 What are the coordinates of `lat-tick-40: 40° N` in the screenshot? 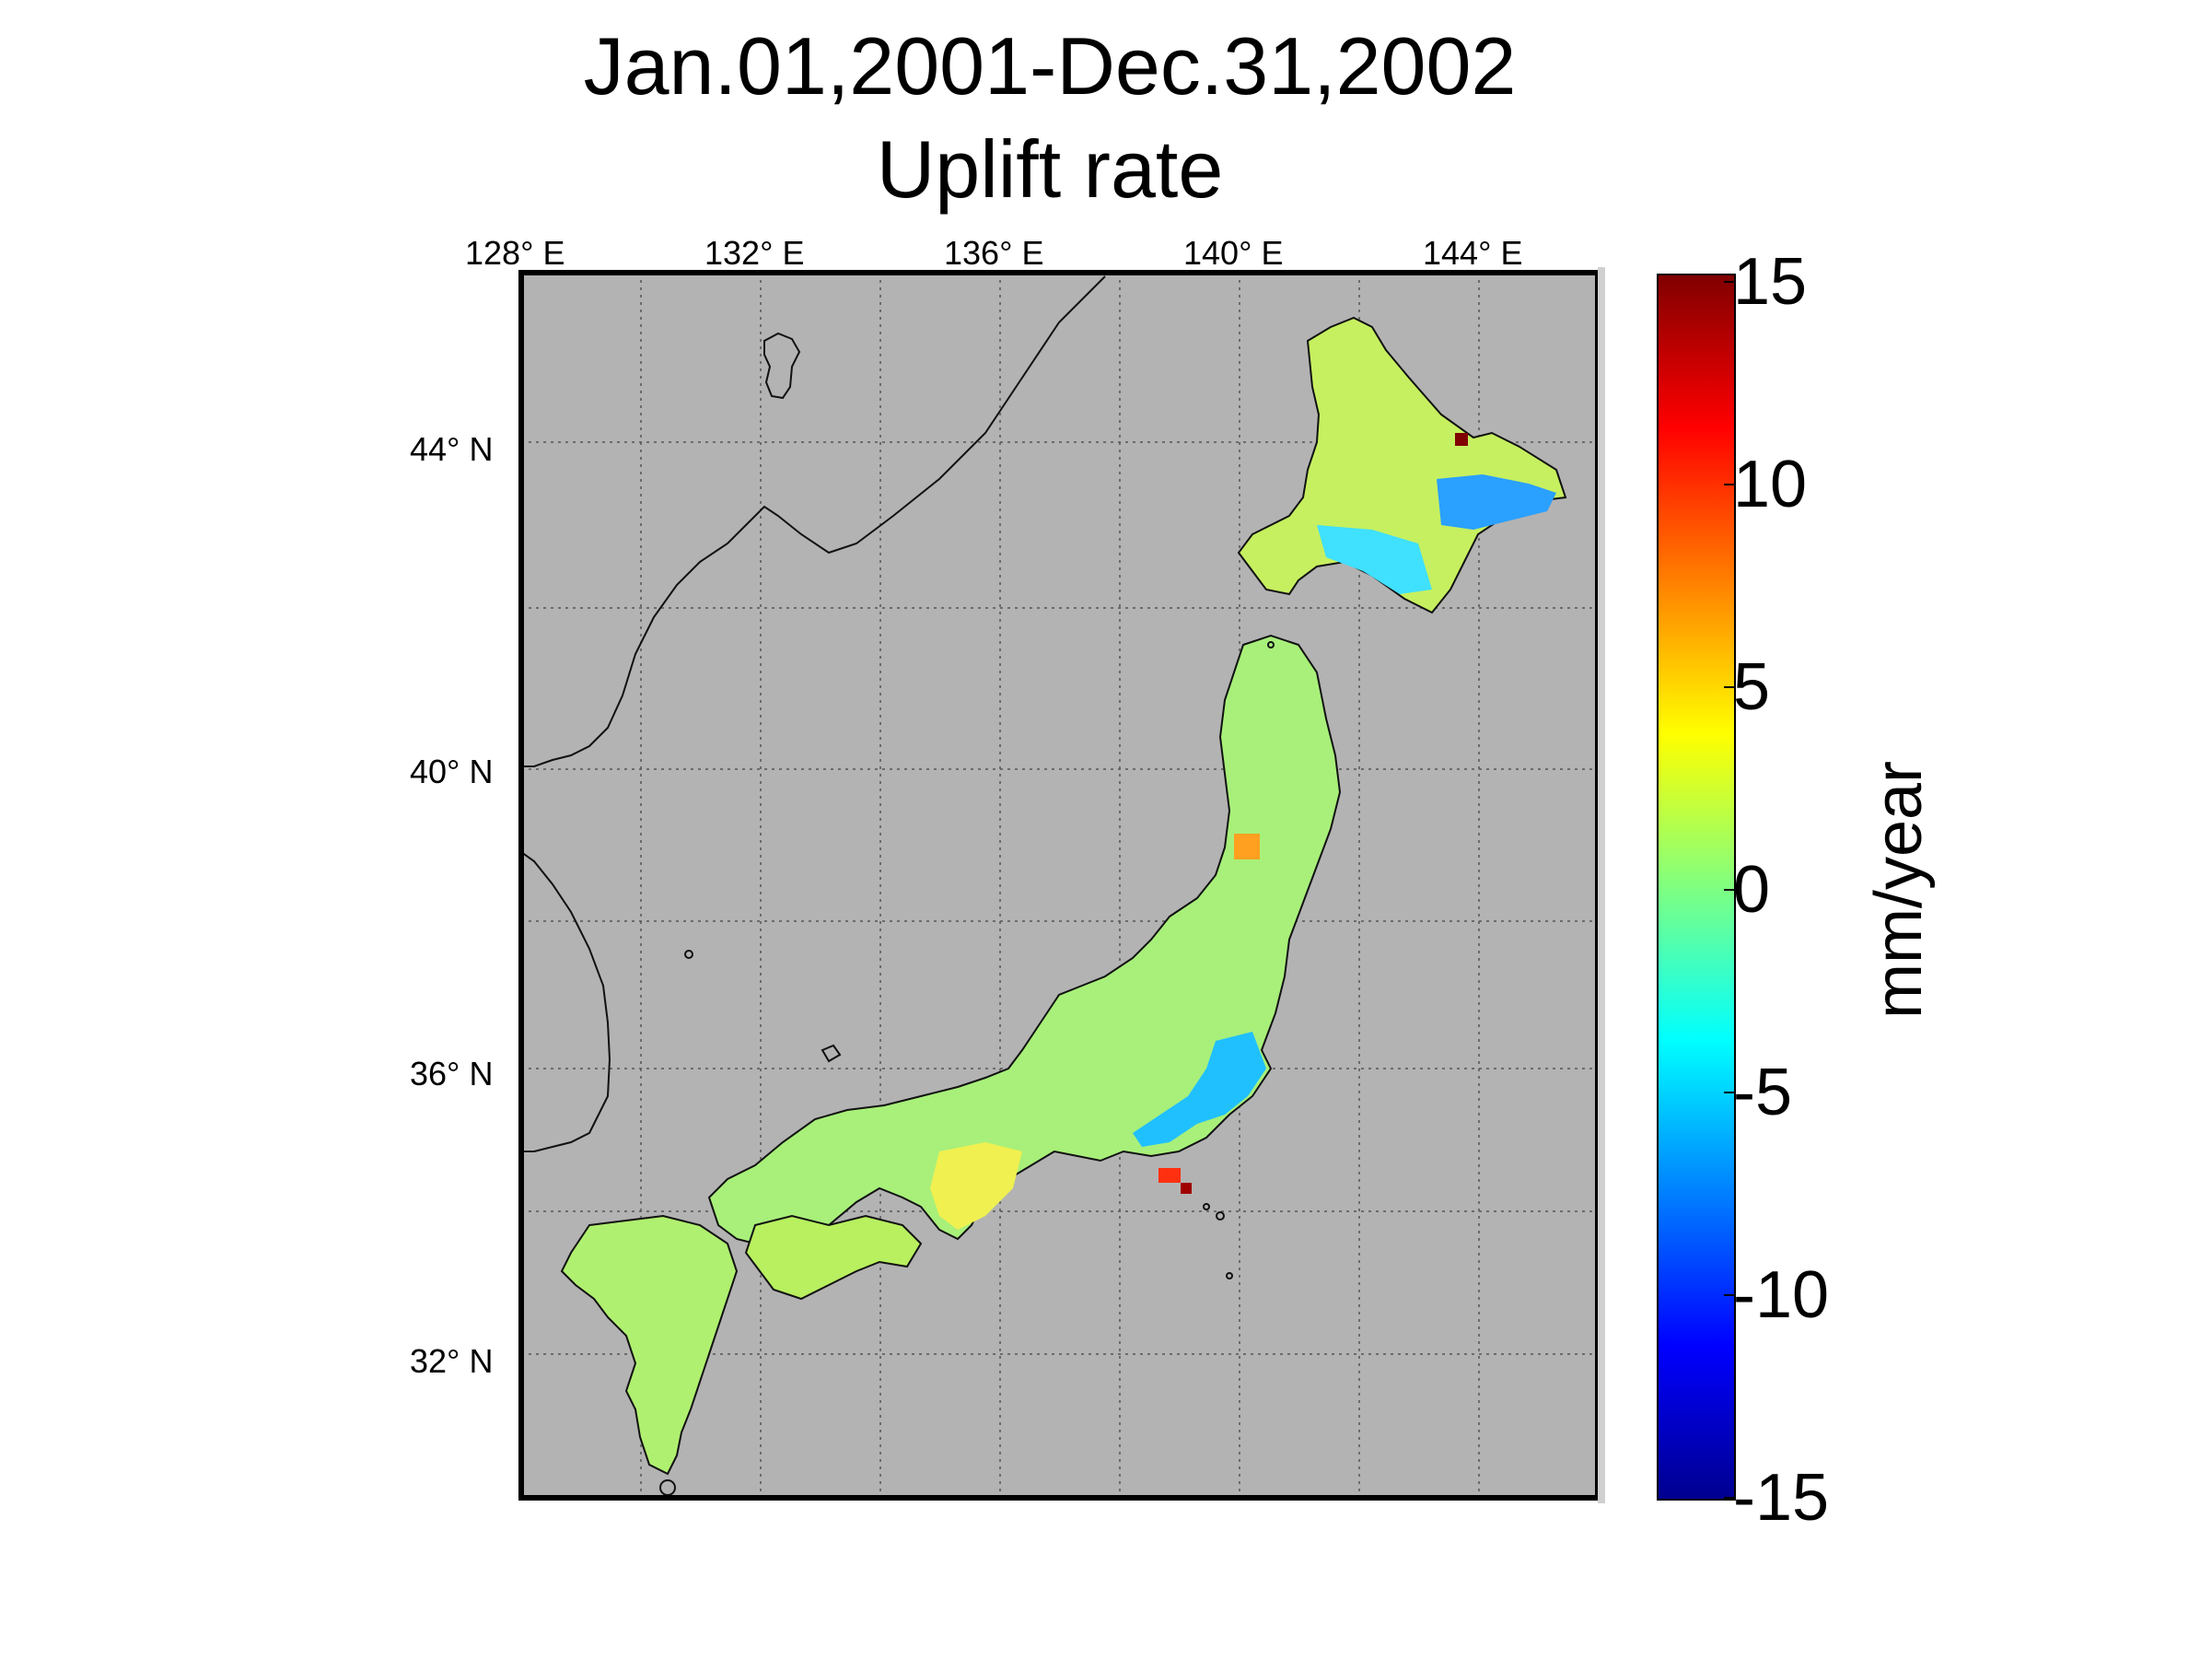 It's located at (452, 771).